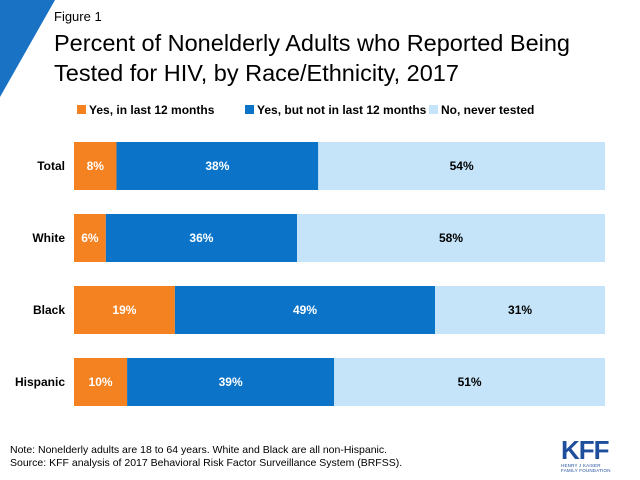  I want to click on data-label: 36%, so click(201, 238).